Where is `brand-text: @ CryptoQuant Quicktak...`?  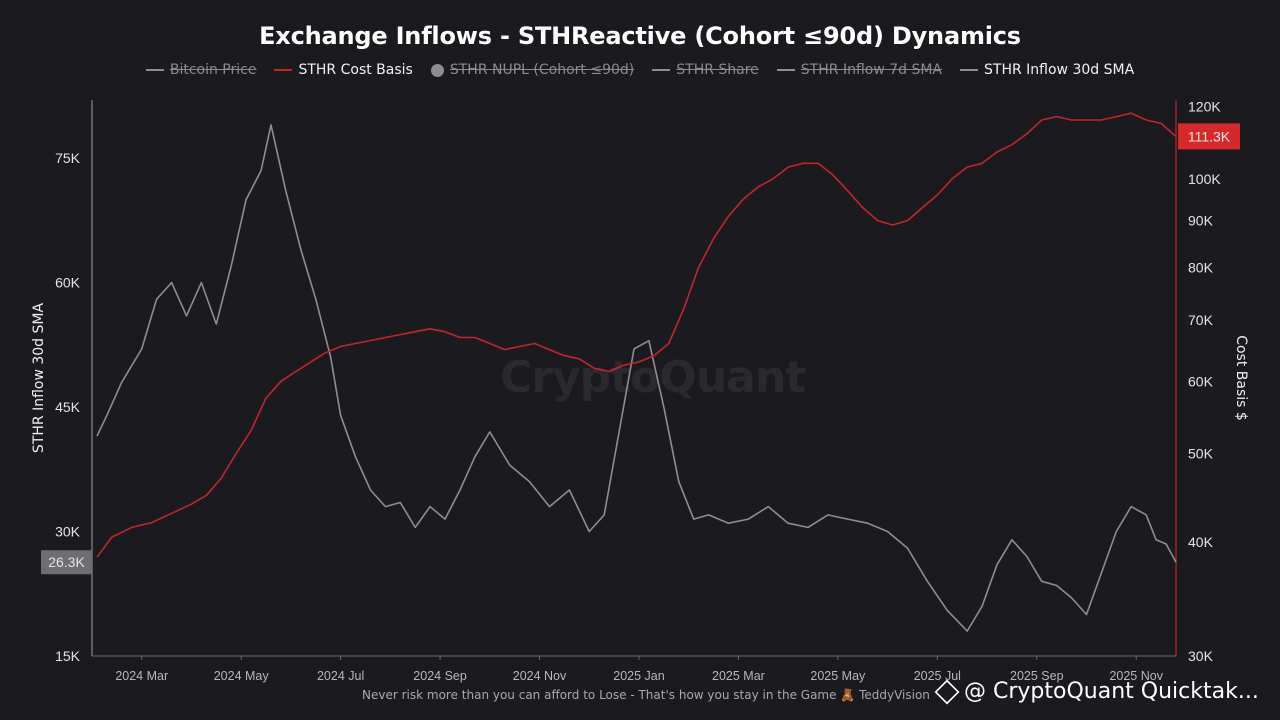 brand-text: @ CryptoQuant Quicktak... is located at coordinates (1111, 691).